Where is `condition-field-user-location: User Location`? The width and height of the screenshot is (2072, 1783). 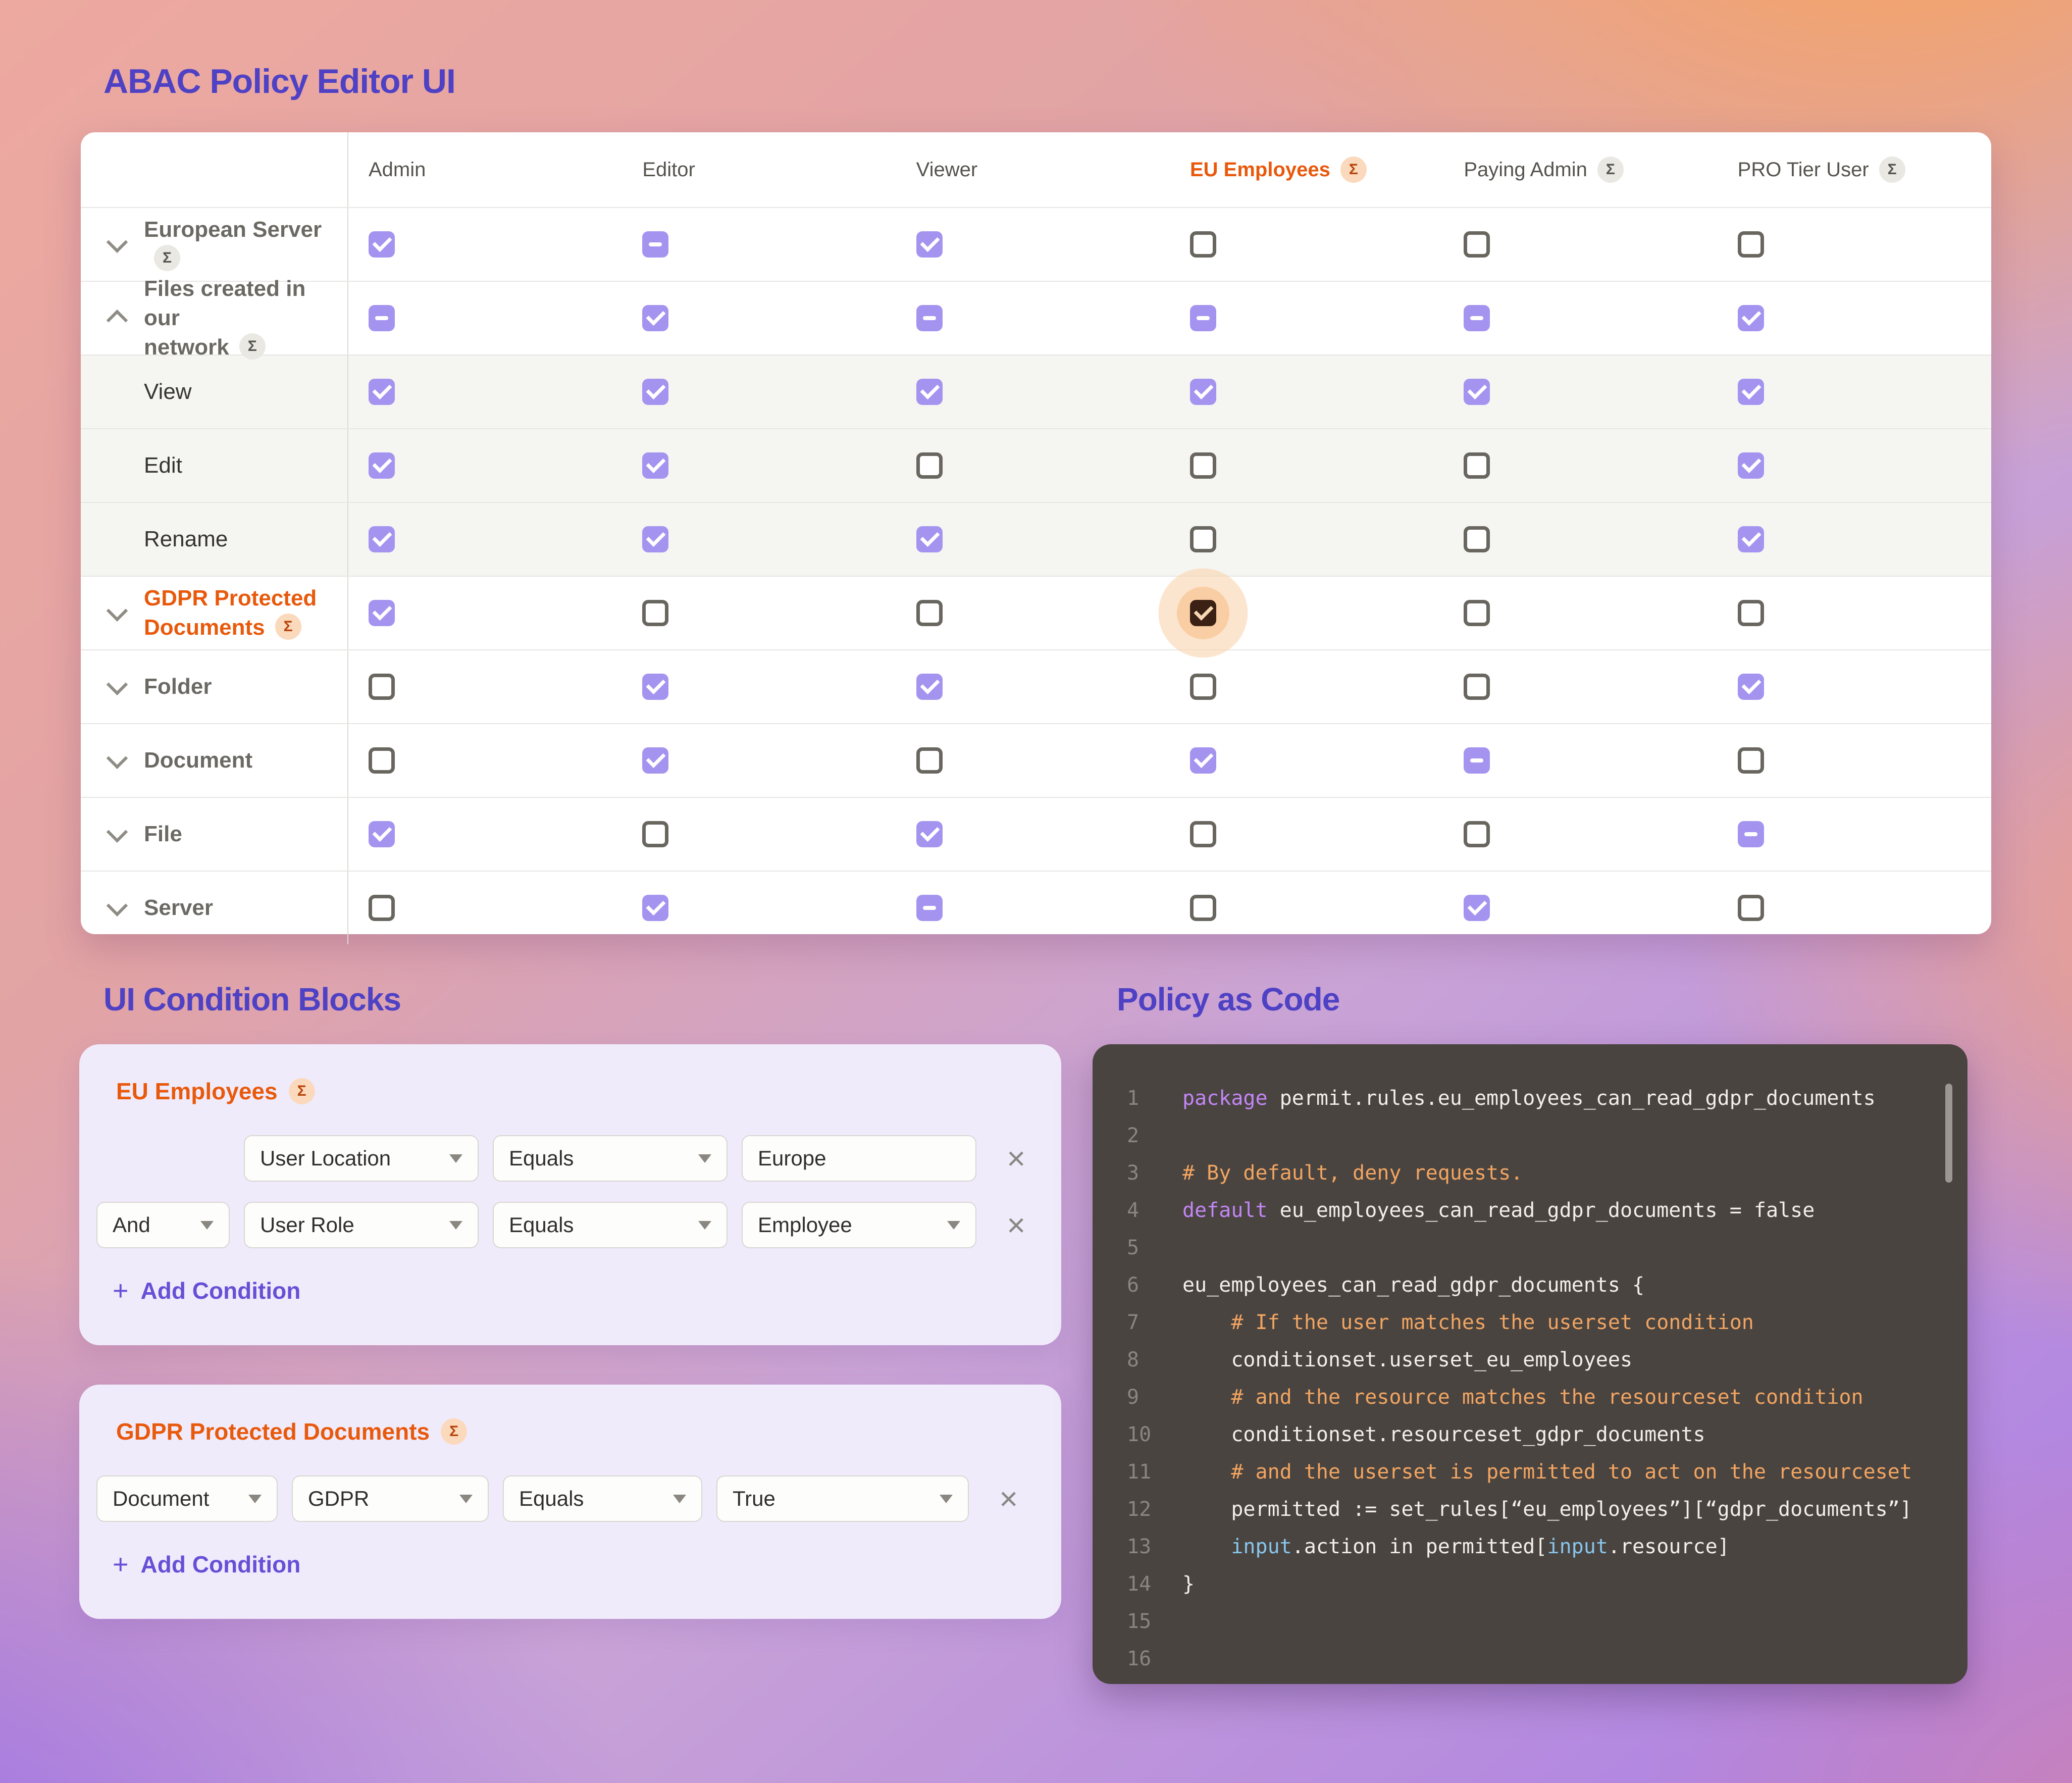 condition-field-user-location: User Location is located at coordinates (362, 1158).